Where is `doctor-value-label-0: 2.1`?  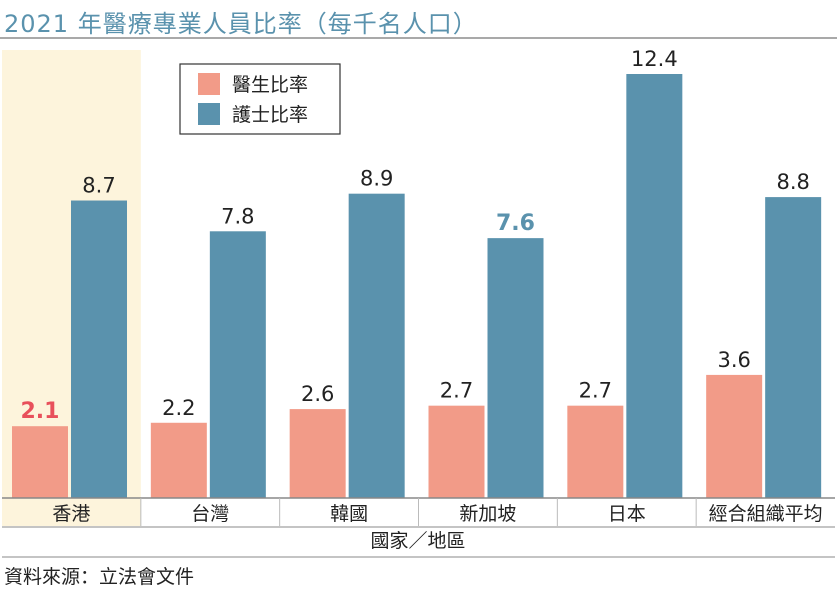
doctor-value-label-0: 2.1 is located at coordinates (40, 411).